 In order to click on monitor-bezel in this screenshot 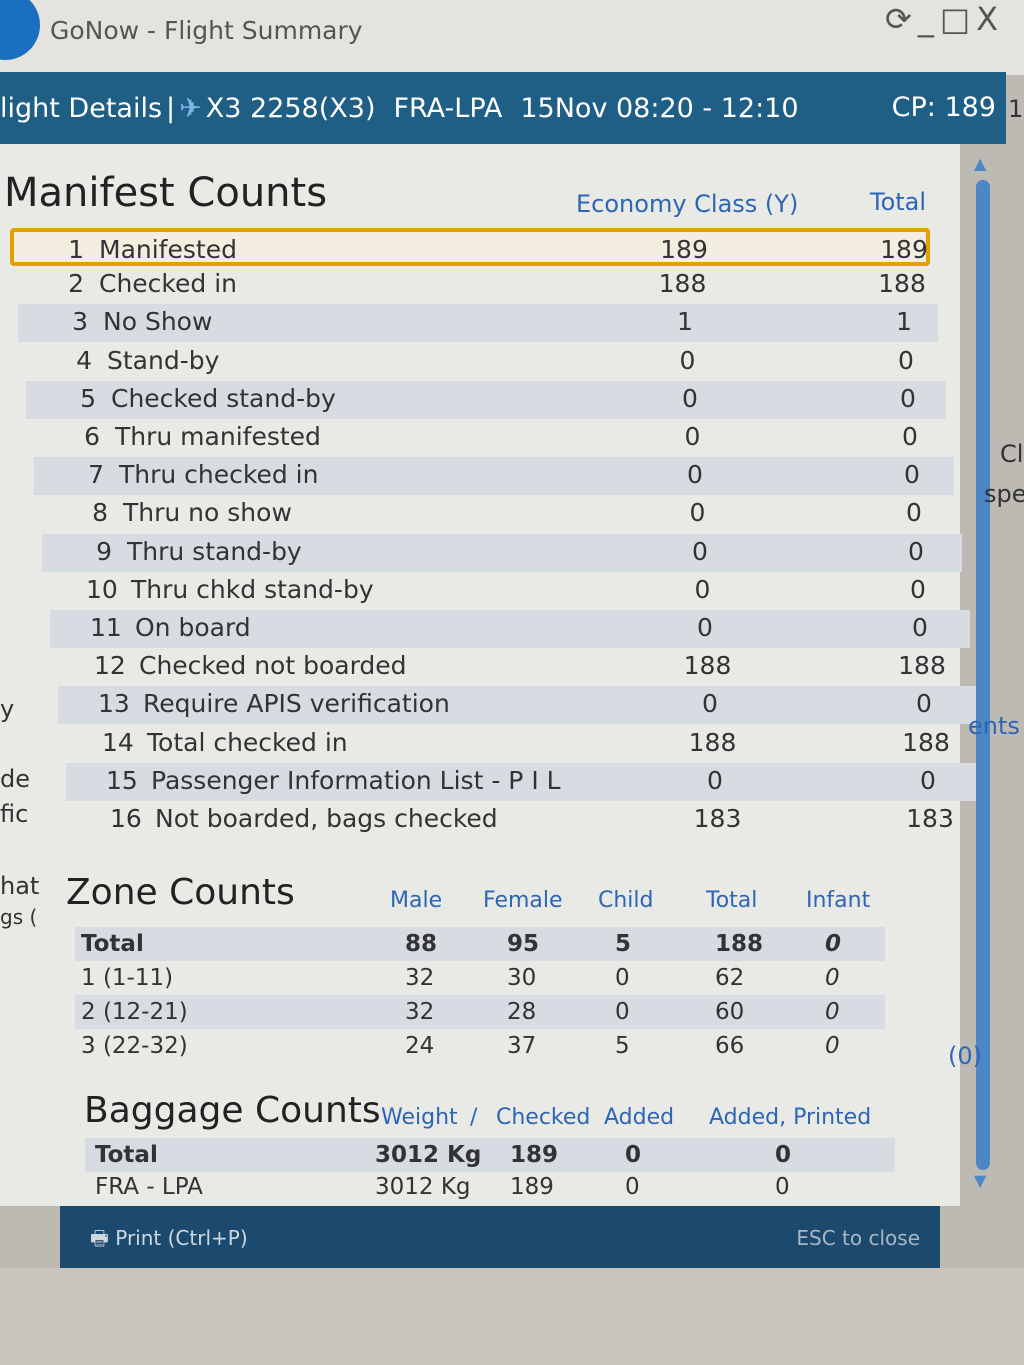, I will do `click(512, 1316)`.